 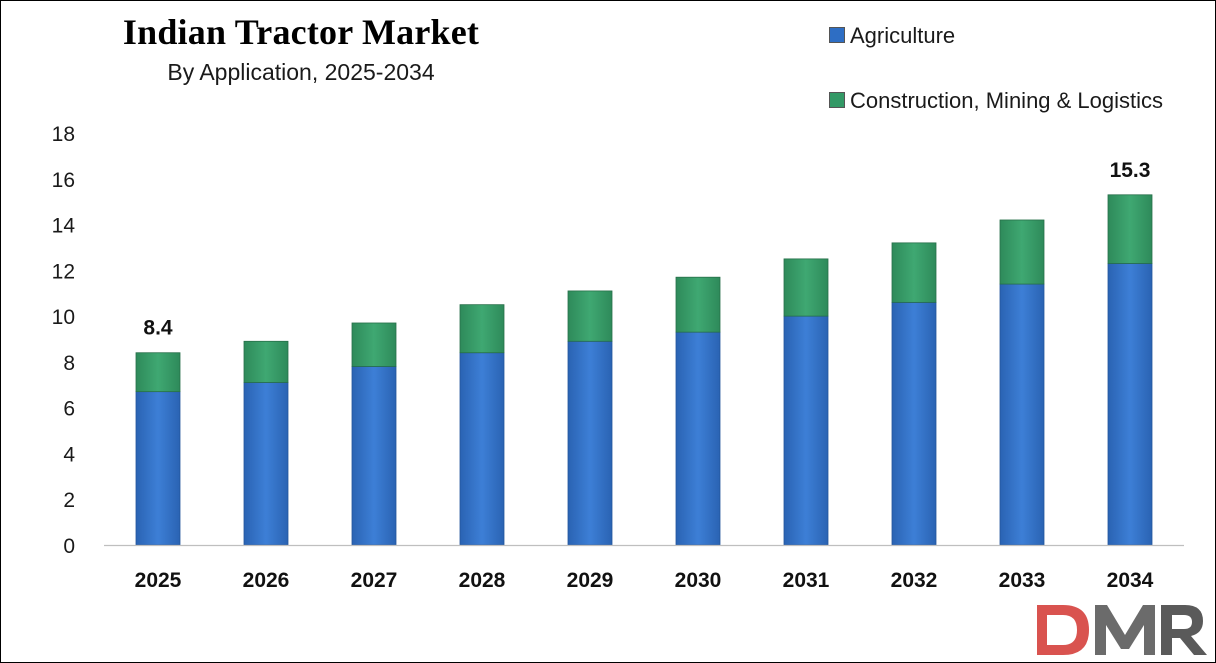 I want to click on bar-agriculture-2033, so click(x=1022, y=414).